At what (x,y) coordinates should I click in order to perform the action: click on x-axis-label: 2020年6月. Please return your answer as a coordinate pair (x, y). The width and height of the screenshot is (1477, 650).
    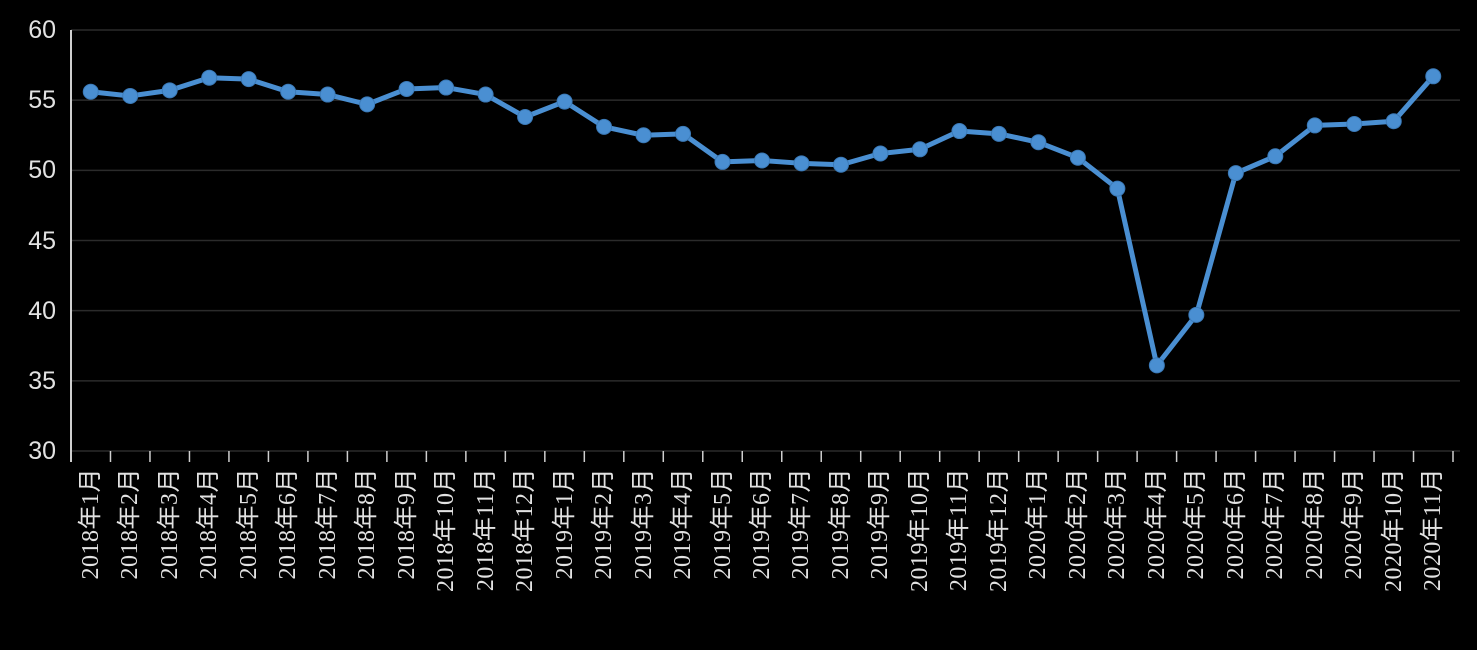
    Looking at the image, I should click on (1235, 524).